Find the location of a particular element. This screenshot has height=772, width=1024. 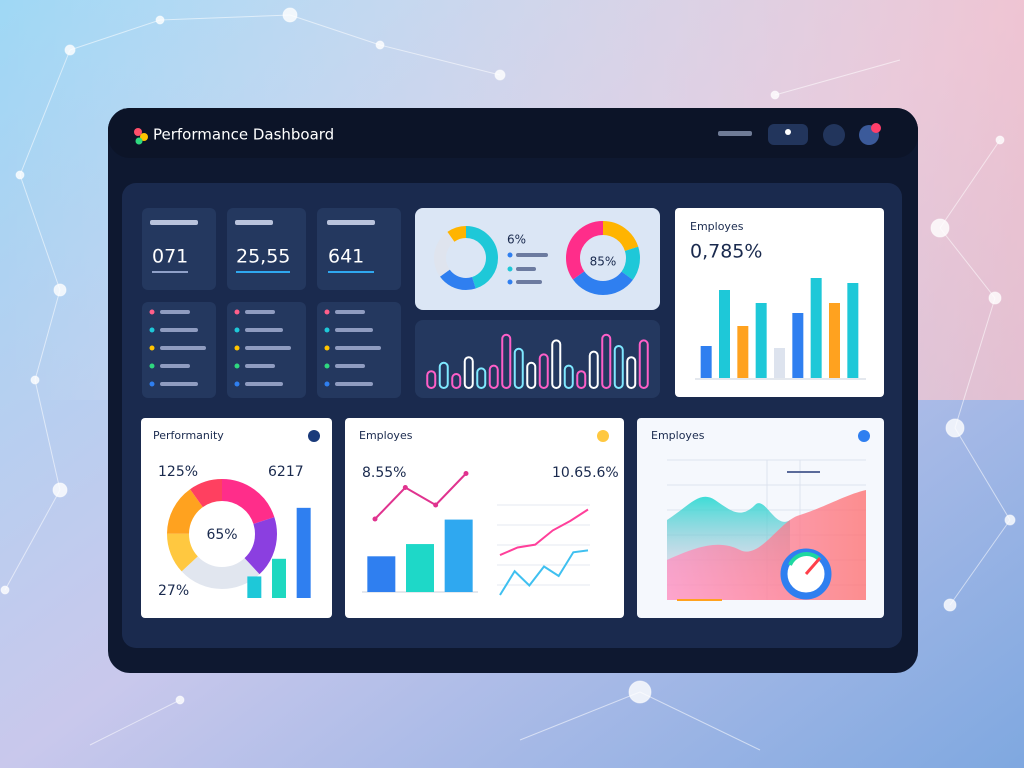

card-label: 8.55% is located at coordinates (384, 473).